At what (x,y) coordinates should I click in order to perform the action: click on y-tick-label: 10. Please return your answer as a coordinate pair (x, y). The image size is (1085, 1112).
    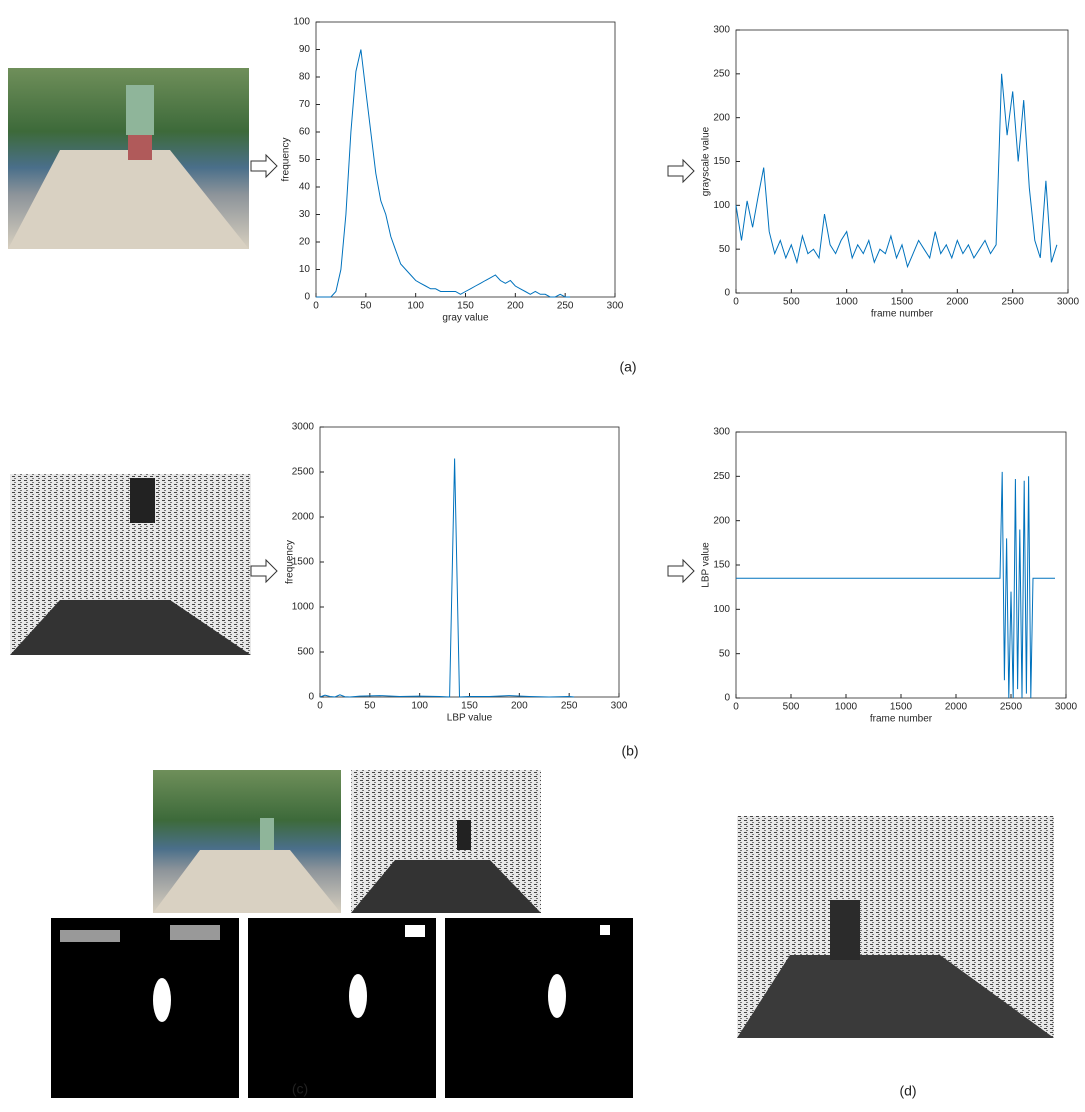
    Looking at the image, I should click on (305, 269).